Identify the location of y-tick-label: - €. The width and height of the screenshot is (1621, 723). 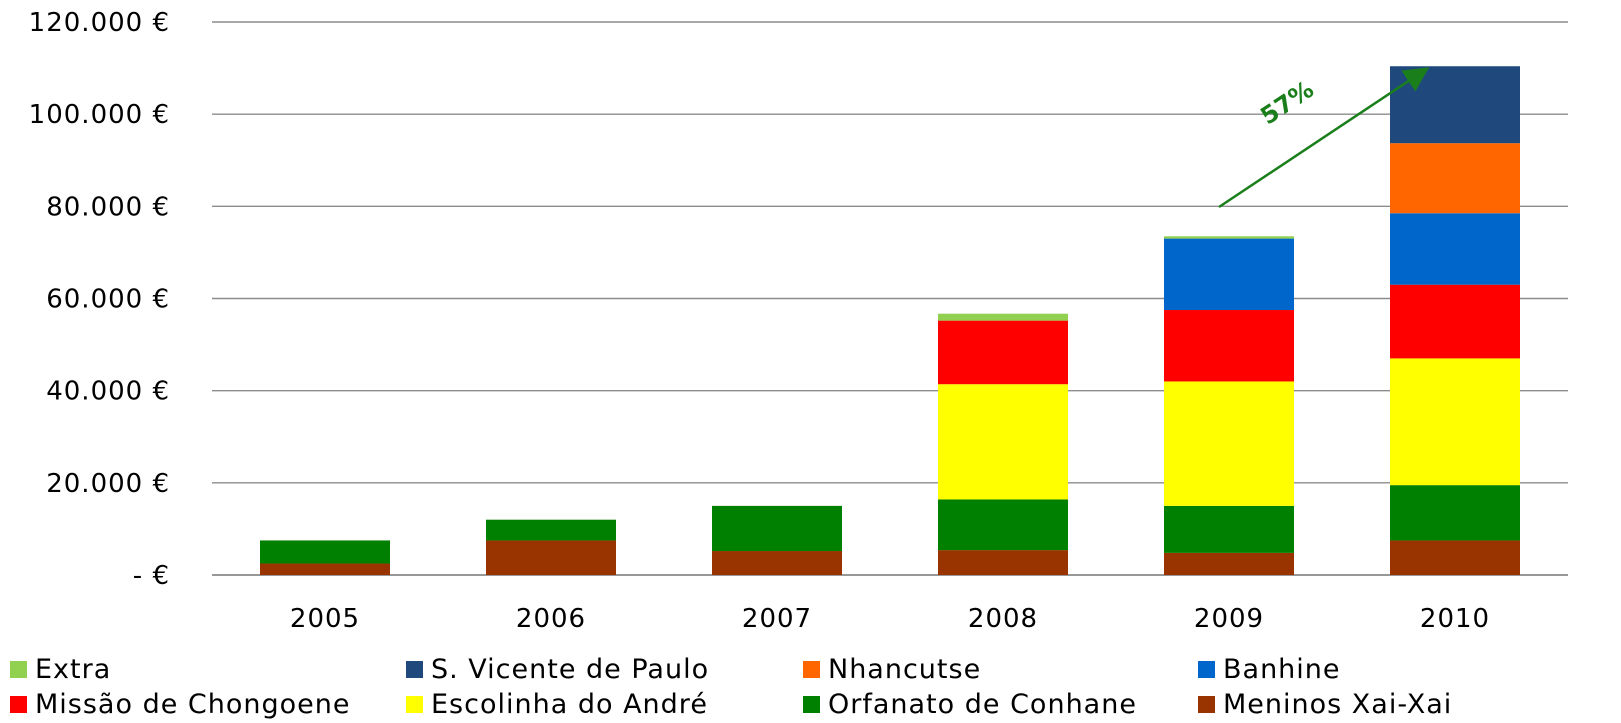
(151, 576).